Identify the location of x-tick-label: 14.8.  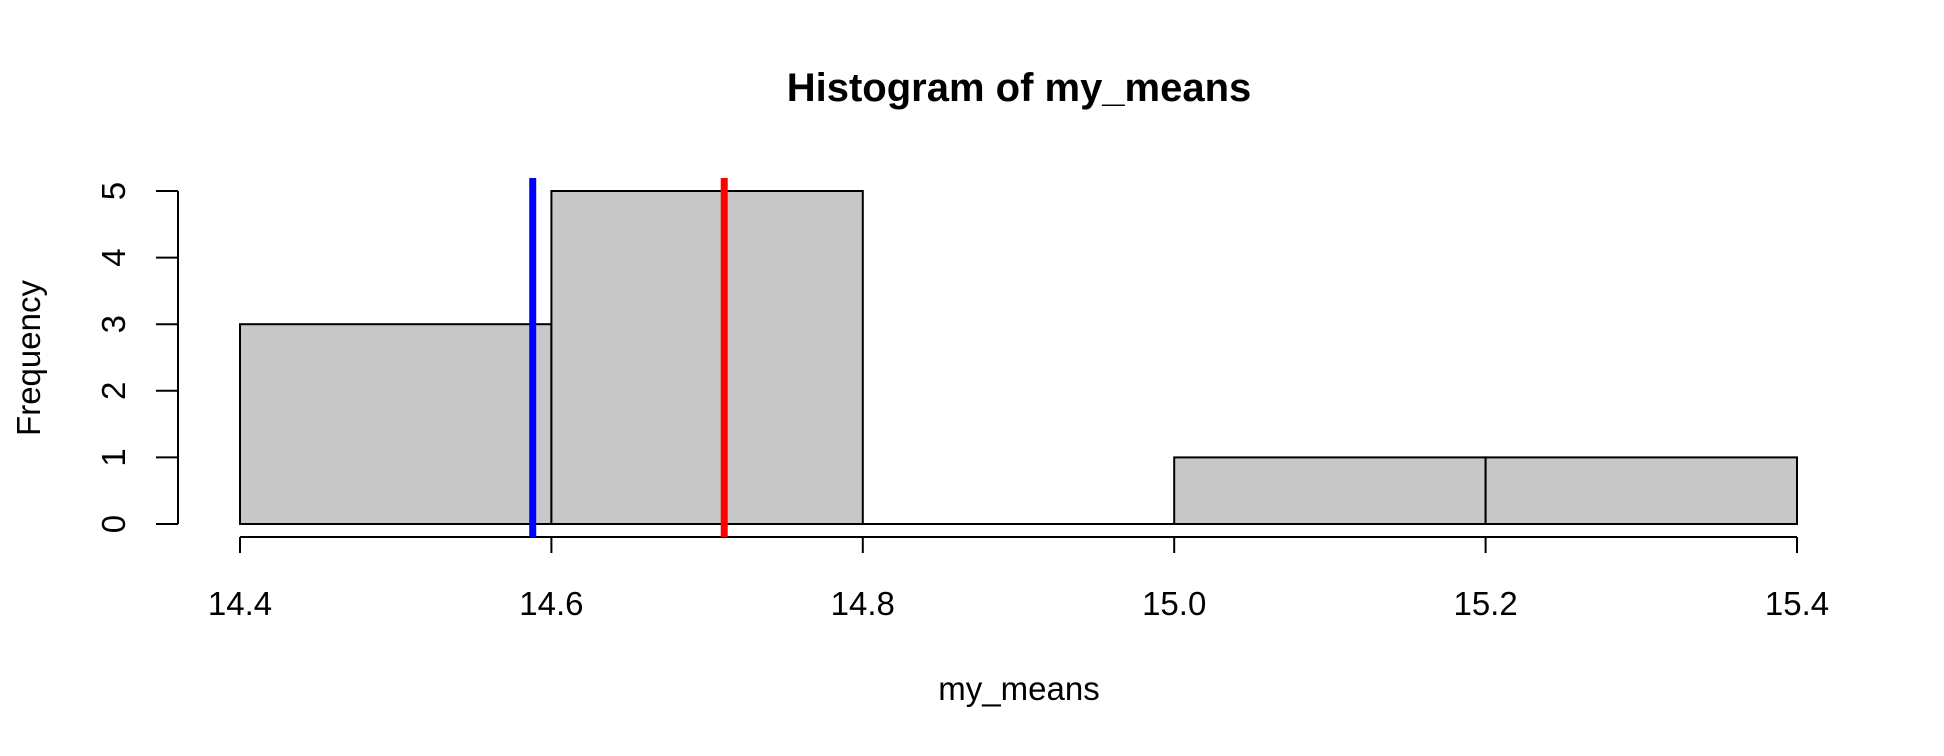
(863, 603).